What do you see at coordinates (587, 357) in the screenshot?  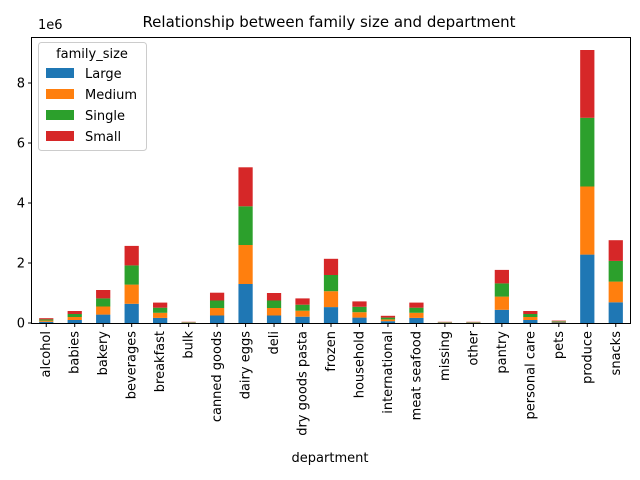 I see `x-tick-label: produce` at bounding box center [587, 357].